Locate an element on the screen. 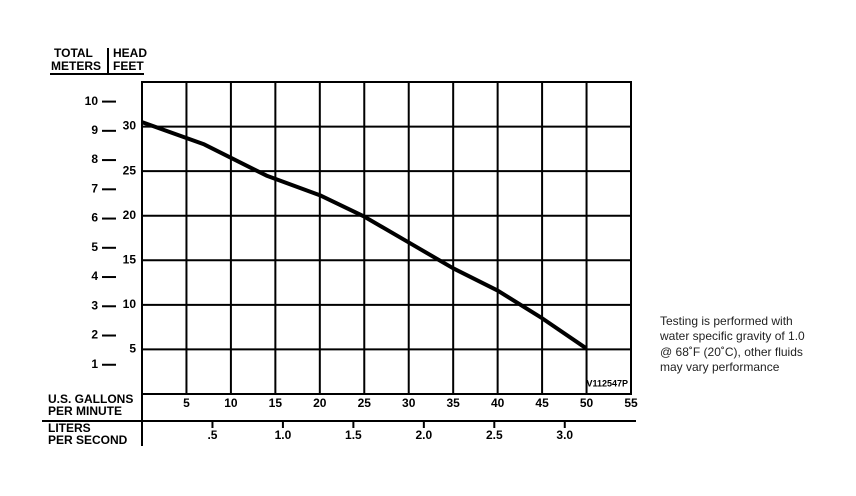 This screenshot has height=496, width=856. y-label-left: METERS is located at coordinates (76, 66).